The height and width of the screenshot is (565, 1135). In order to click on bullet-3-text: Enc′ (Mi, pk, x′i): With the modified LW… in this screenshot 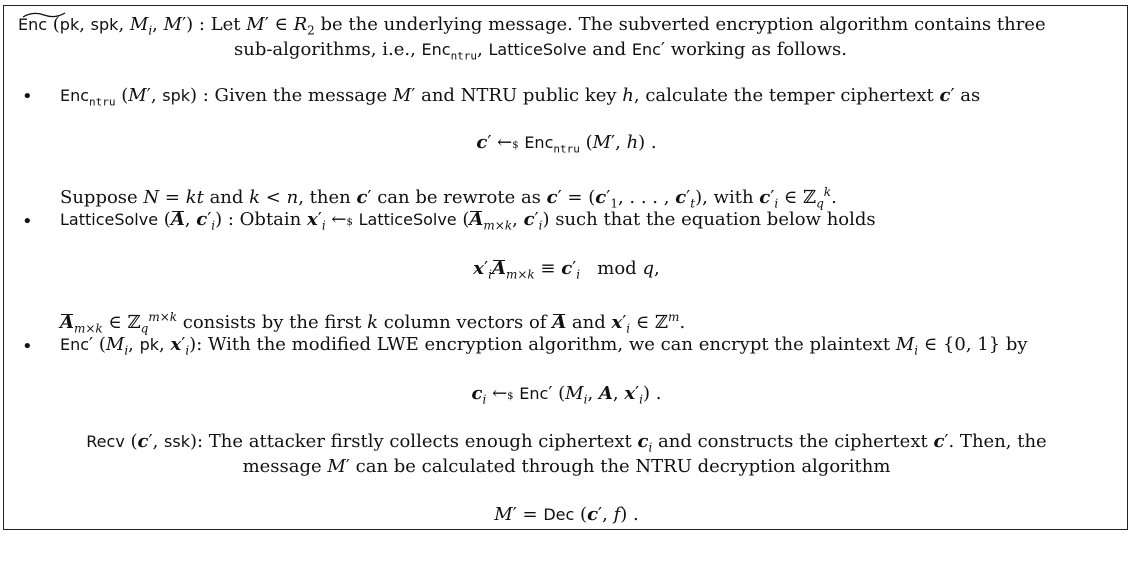, I will do `click(544, 346)`.